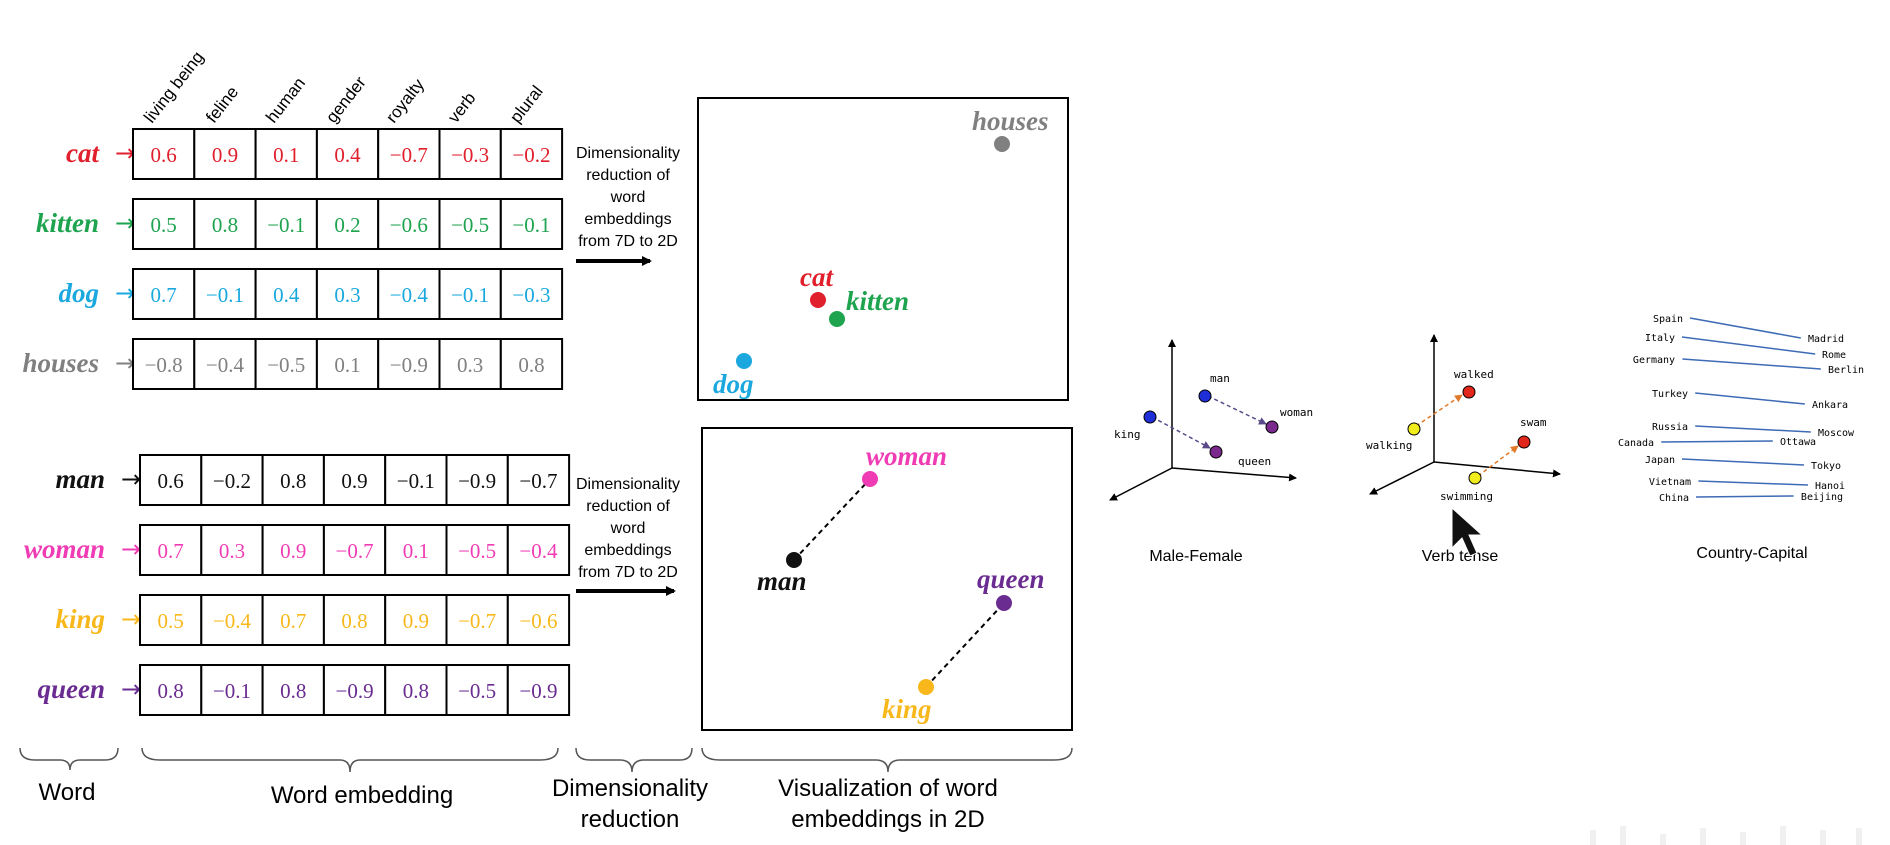  I want to click on king-plot-label: king, so click(907, 709).